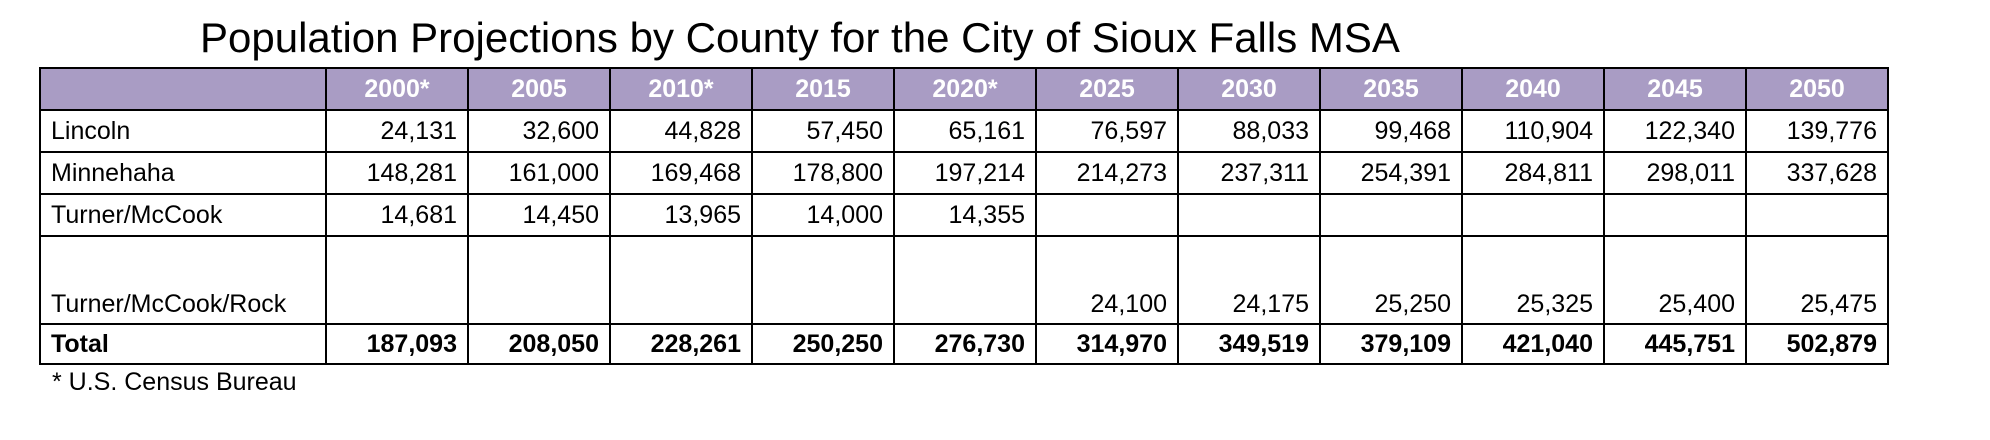 Image resolution: width=1990 pixels, height=440 pixels. Describe the element at coordinates (183, 89) in the screenshot. I see `header-cell-blank` at that location.